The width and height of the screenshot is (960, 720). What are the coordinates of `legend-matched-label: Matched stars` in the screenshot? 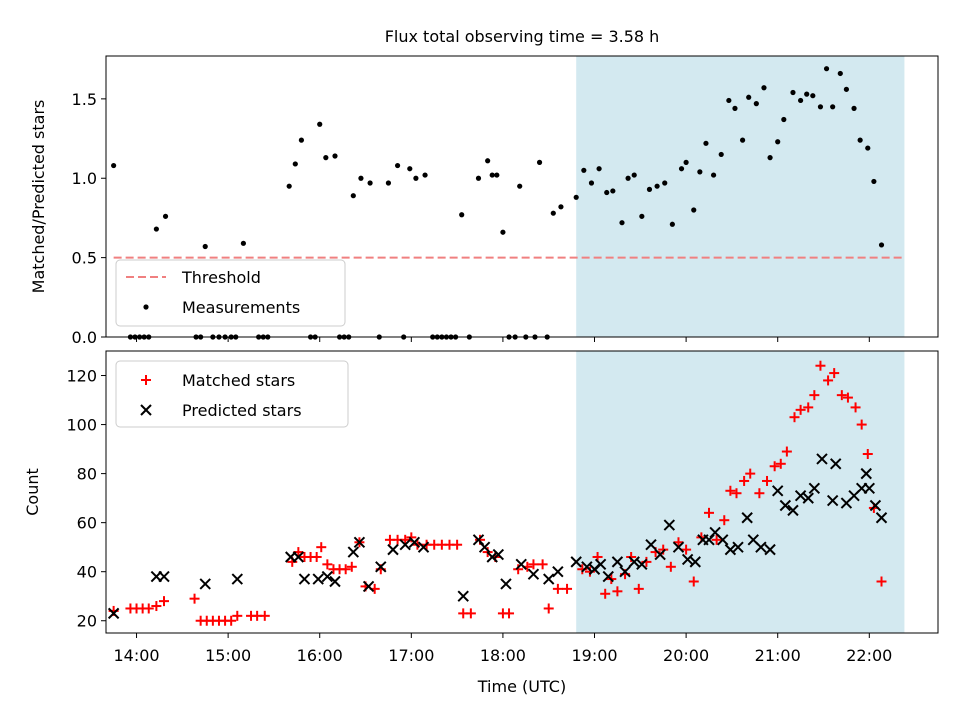 It's located at (238, 380).